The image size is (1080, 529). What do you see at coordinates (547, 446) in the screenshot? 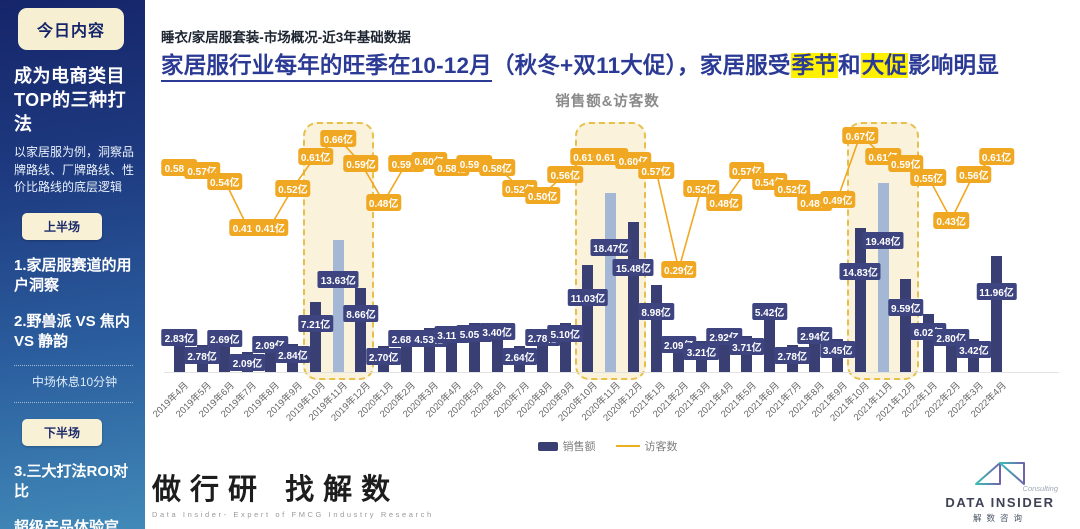
I see `legend-bar-swatch-icon` at bounding box center [547, 446].